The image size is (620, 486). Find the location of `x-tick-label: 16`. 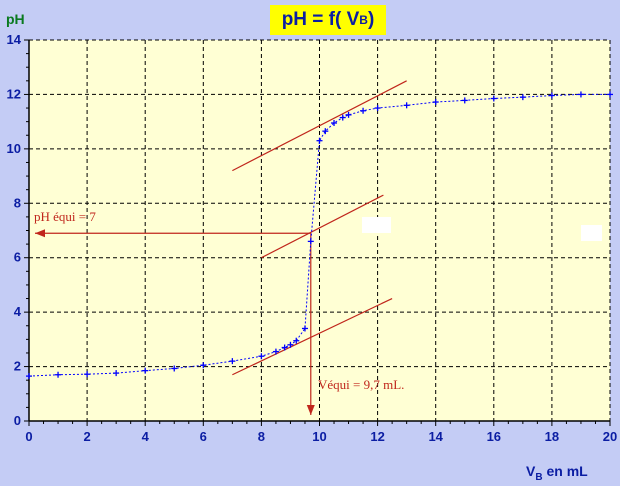

x-tick-label: 16 is located at coordinates (494, 436).